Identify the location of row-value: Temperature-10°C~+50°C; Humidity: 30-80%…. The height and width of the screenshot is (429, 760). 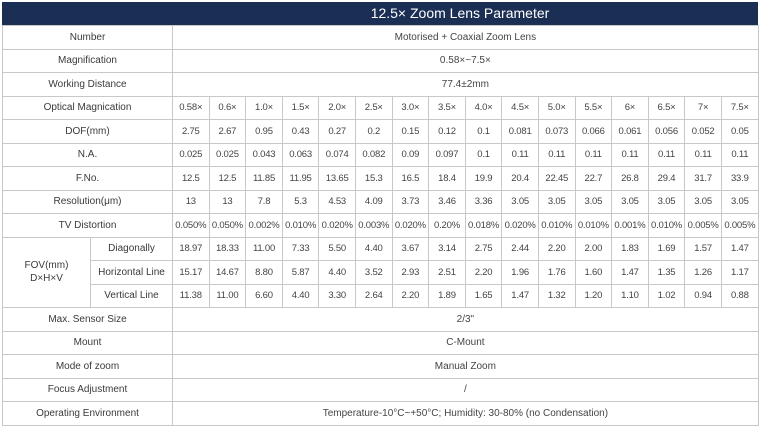
(465, 413).